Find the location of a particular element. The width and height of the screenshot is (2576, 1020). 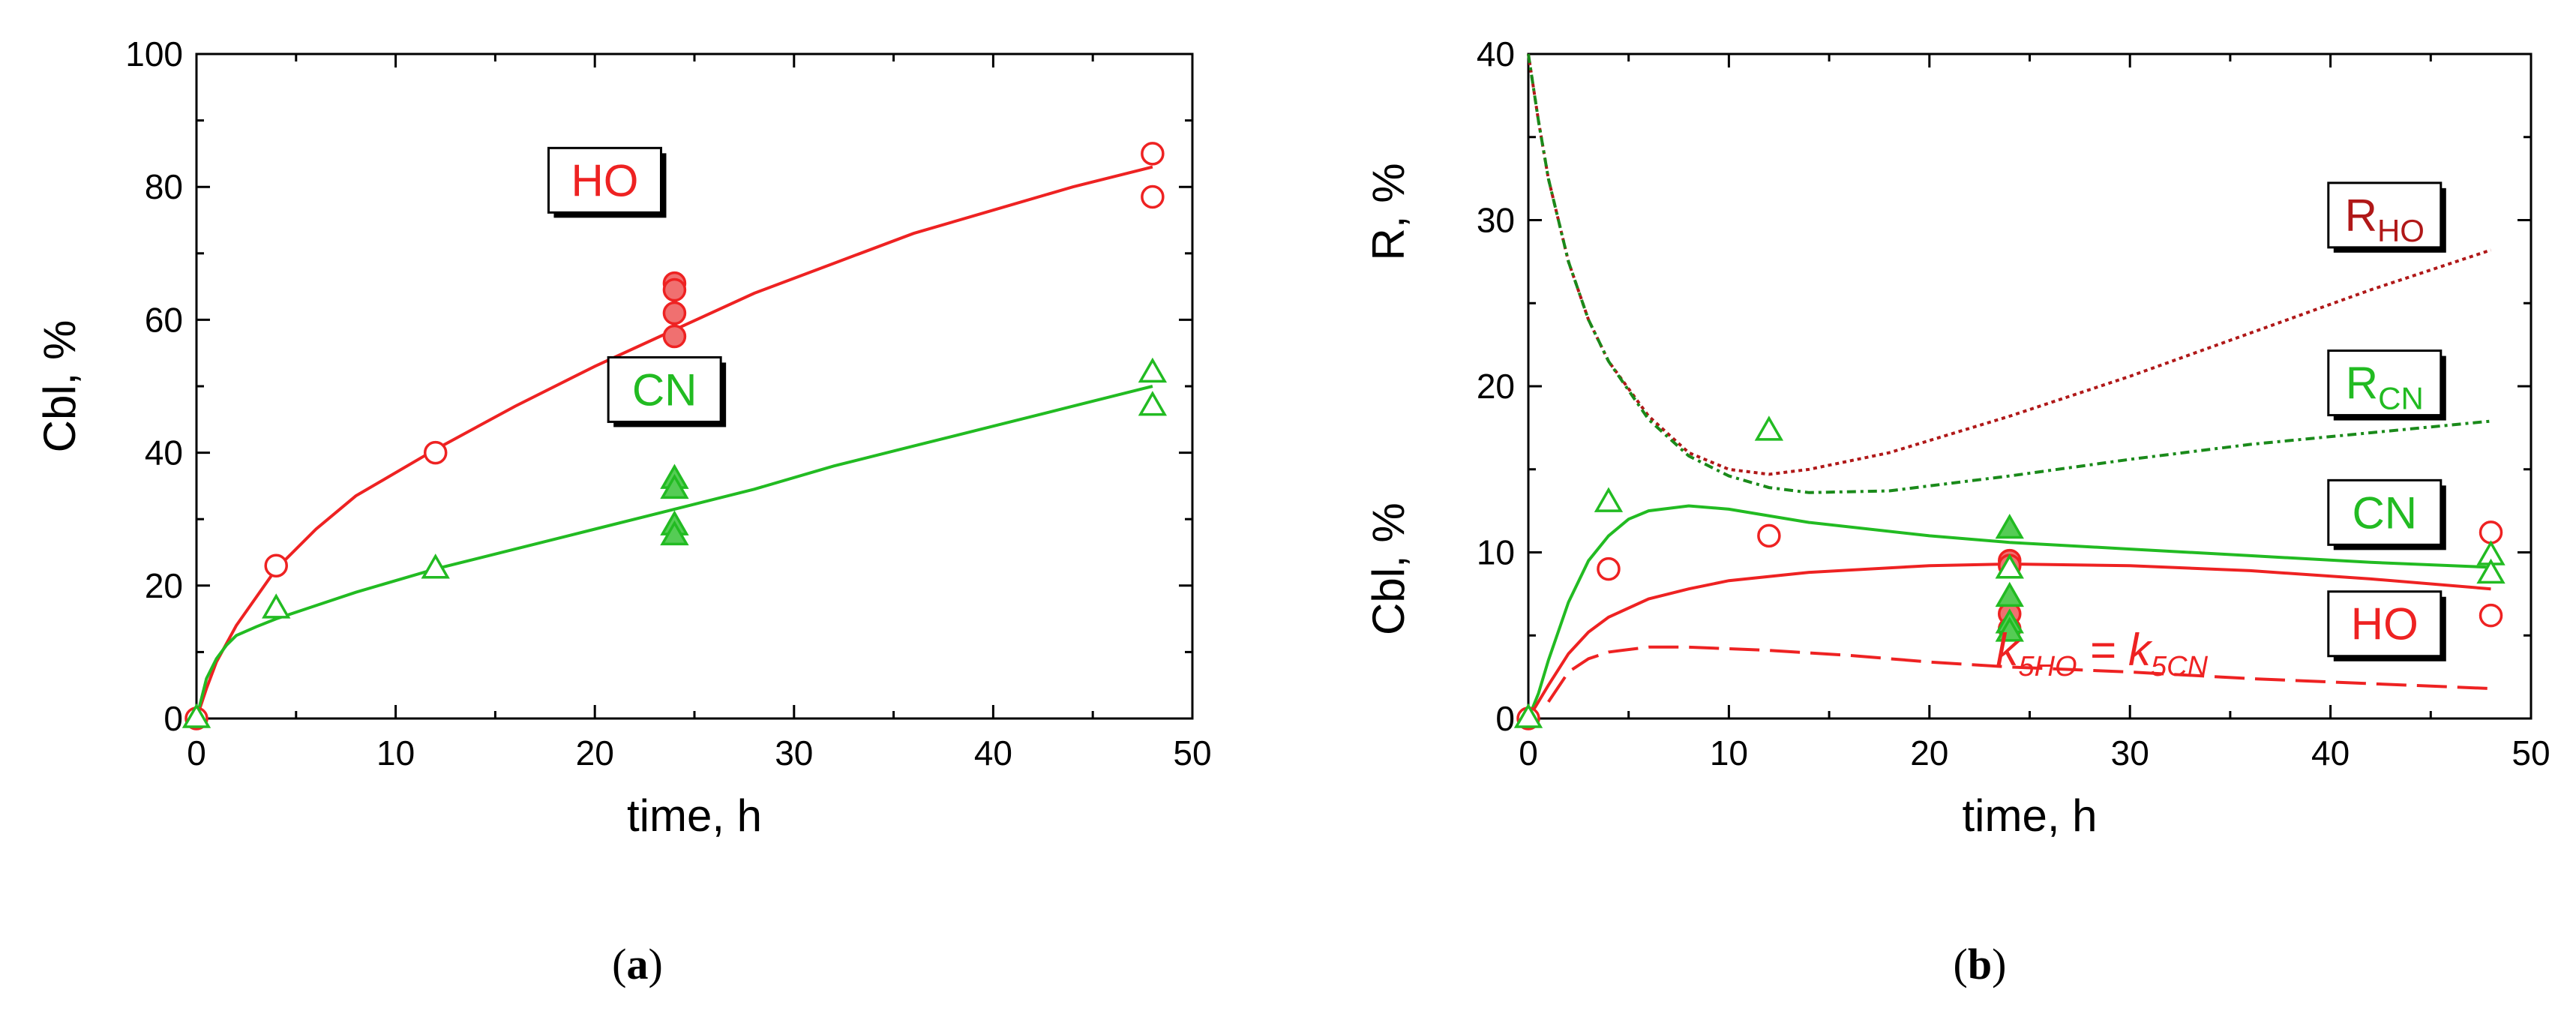

series-label-cn: CN is located at coordinates (2385, 513).